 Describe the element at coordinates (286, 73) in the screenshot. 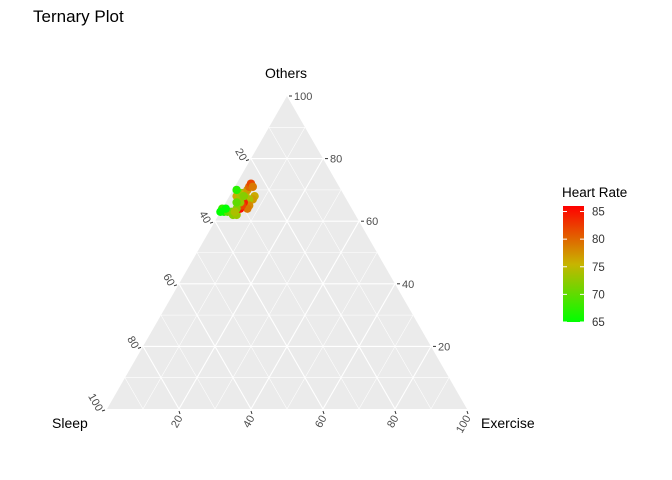

I see `axis-label-others: Others` at that location.